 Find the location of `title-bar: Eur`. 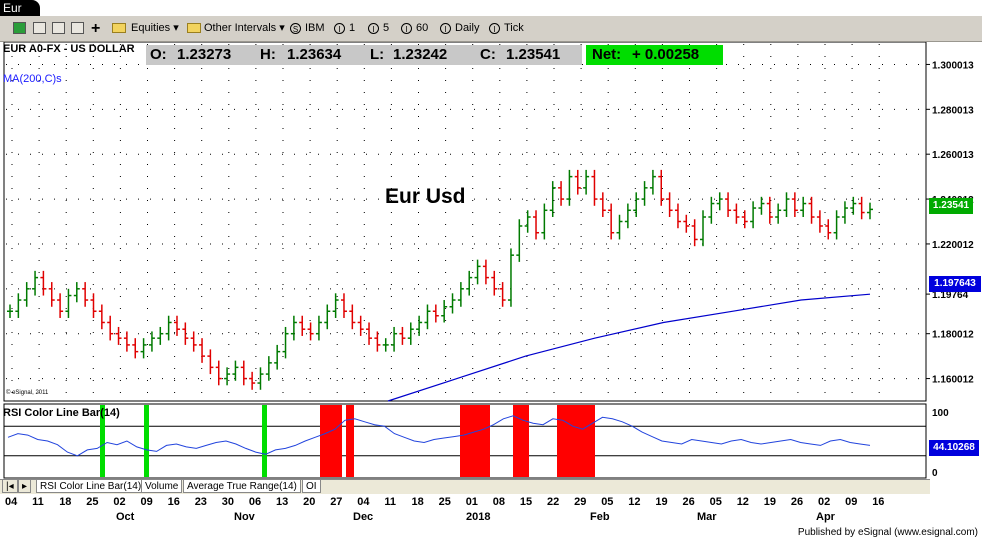

title-bar: Eur is located at coordinates (491, 8).